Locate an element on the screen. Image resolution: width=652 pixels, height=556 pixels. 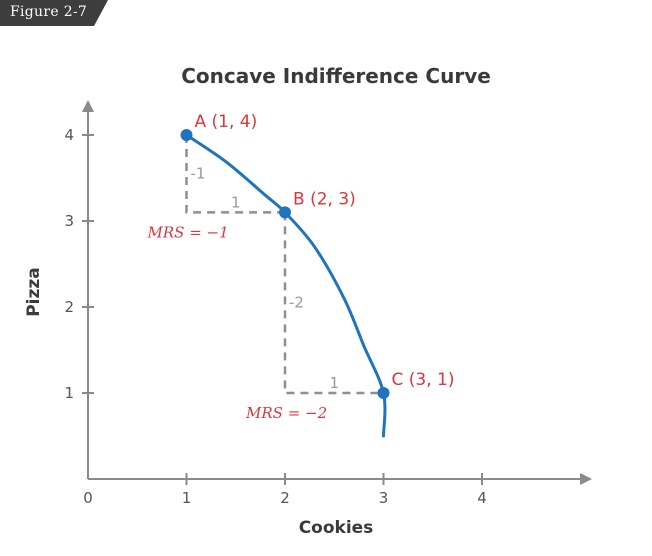
point-label: B (2, 3) is located at coordinates (324, 199).